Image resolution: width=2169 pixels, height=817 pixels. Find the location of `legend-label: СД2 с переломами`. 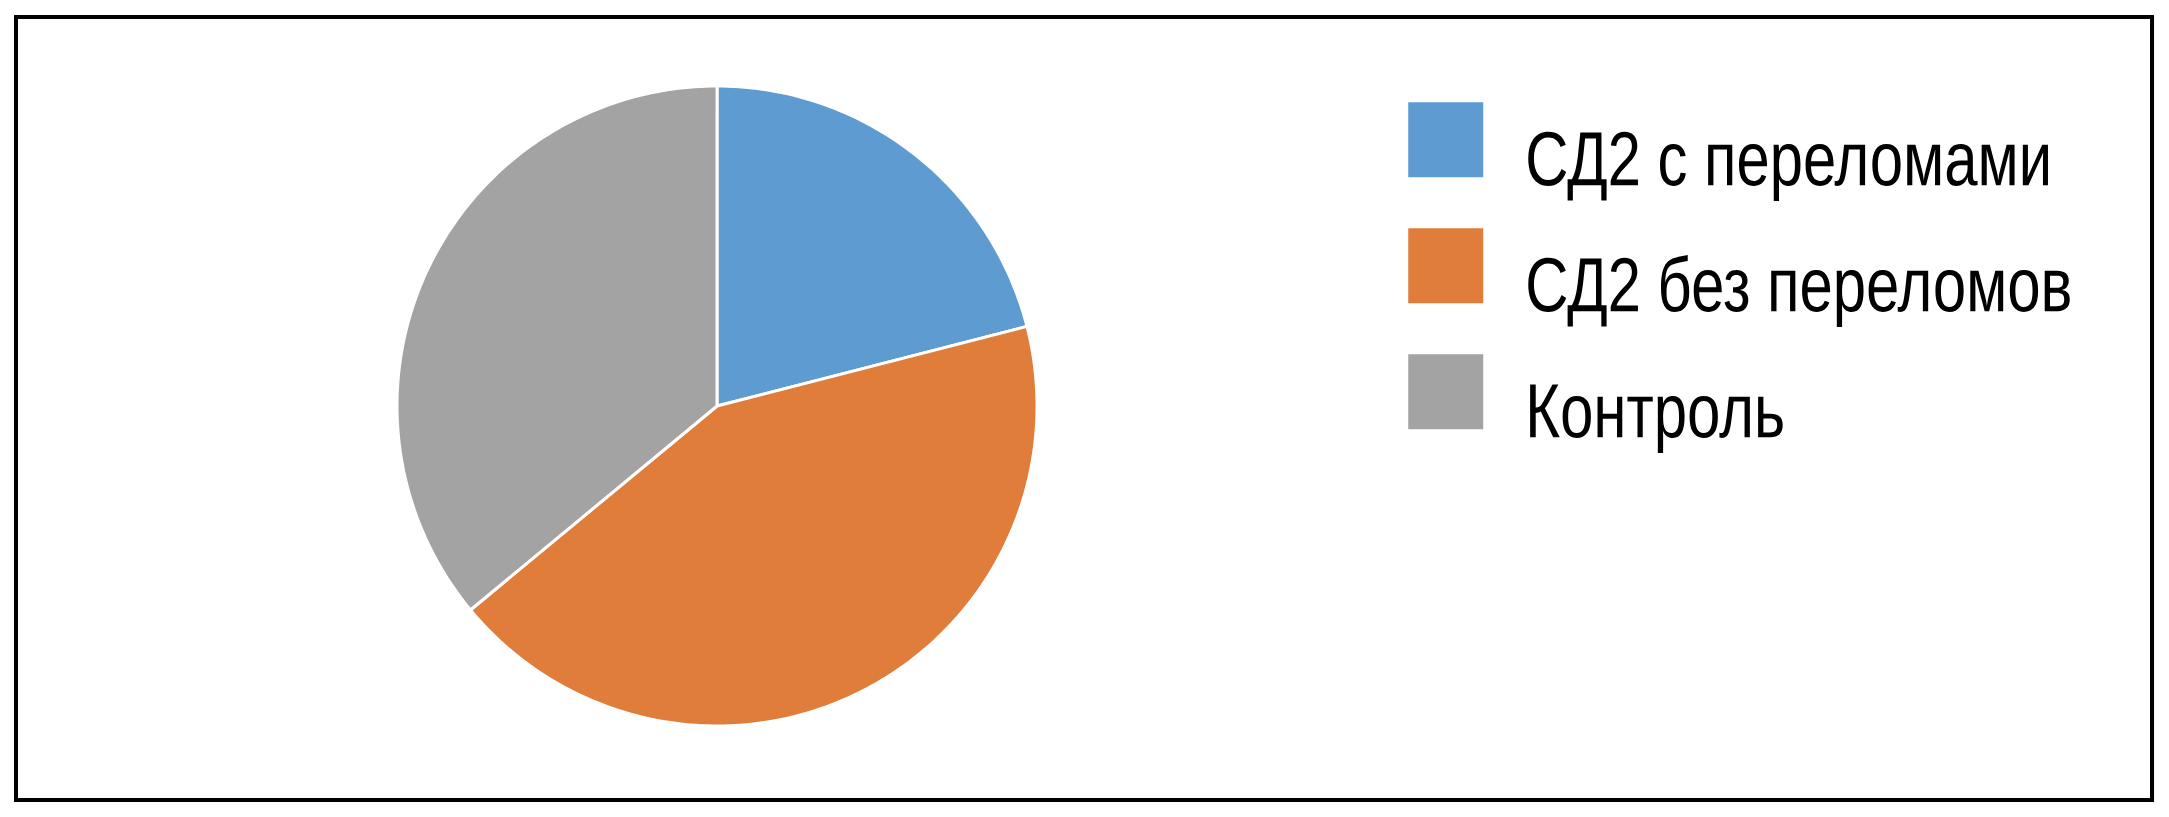

legend-label: СД2 с переломами is located at coordinates (1788, 166).